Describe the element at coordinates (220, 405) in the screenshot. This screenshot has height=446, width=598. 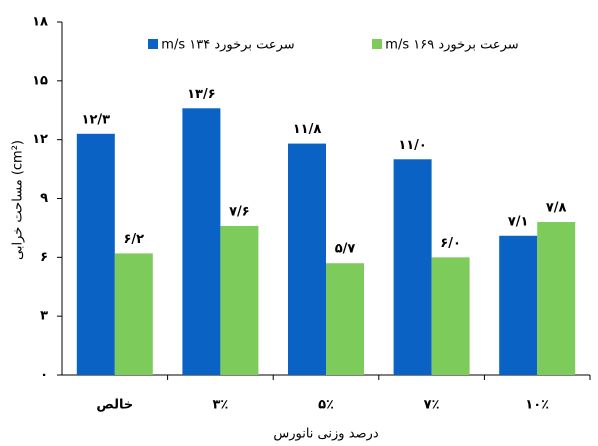
I see `x-tick-label: ۳٪` at that location.